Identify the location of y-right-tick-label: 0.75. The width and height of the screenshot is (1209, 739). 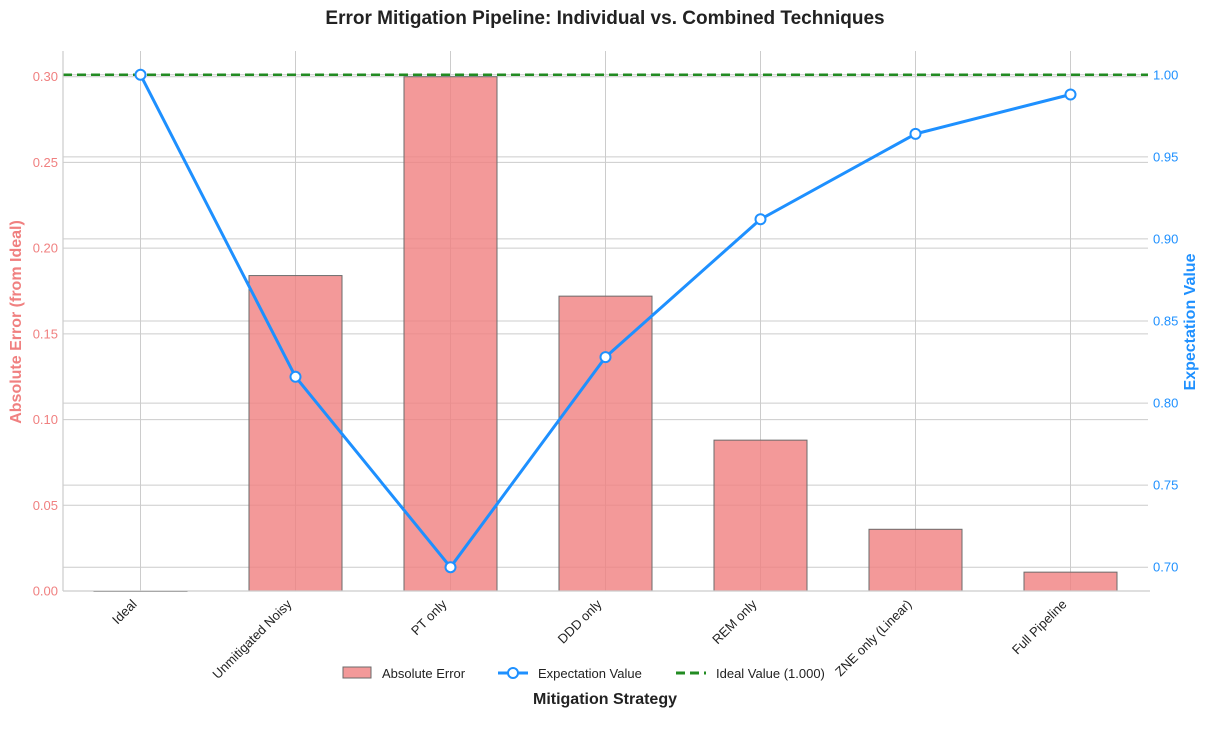
(1165, 485).